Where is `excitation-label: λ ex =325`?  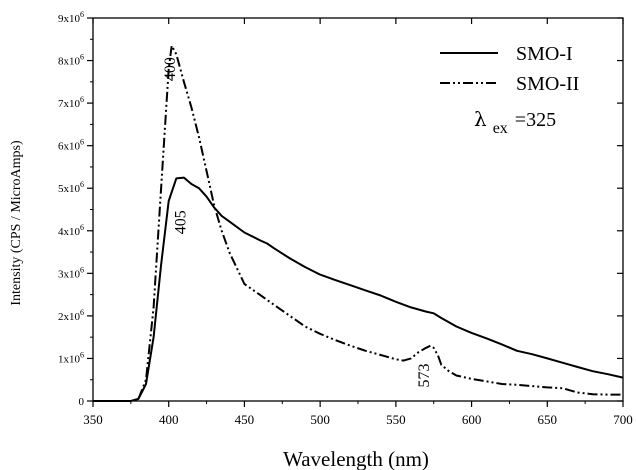 excitation-label: λ ex =325 is located at coordinates (515, 122).